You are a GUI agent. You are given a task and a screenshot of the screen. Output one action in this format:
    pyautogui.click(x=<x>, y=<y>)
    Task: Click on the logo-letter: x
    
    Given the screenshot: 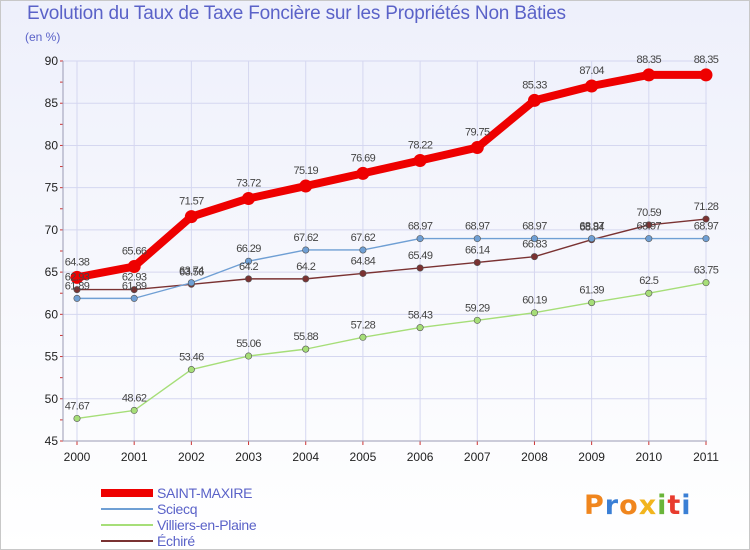 What is the action you would take?
    pyautogui.click(x=648, y=505)
    